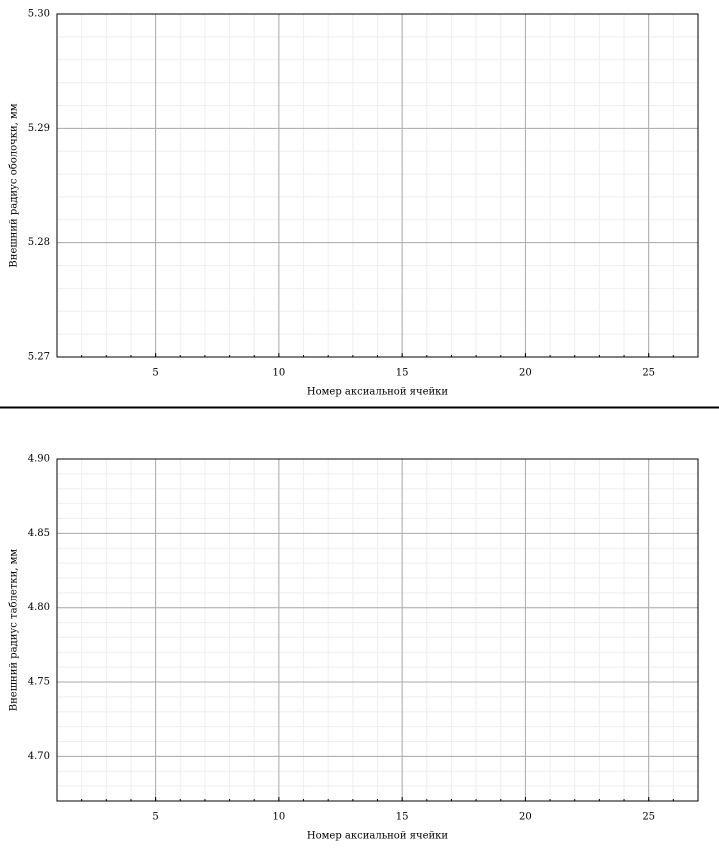 The height and width of the screenshot is (849, 719). What do you see at coordinates (39, 533) in the screenshot?
I see `y-tick-label: 4.85` at bounding box center [39, 533].